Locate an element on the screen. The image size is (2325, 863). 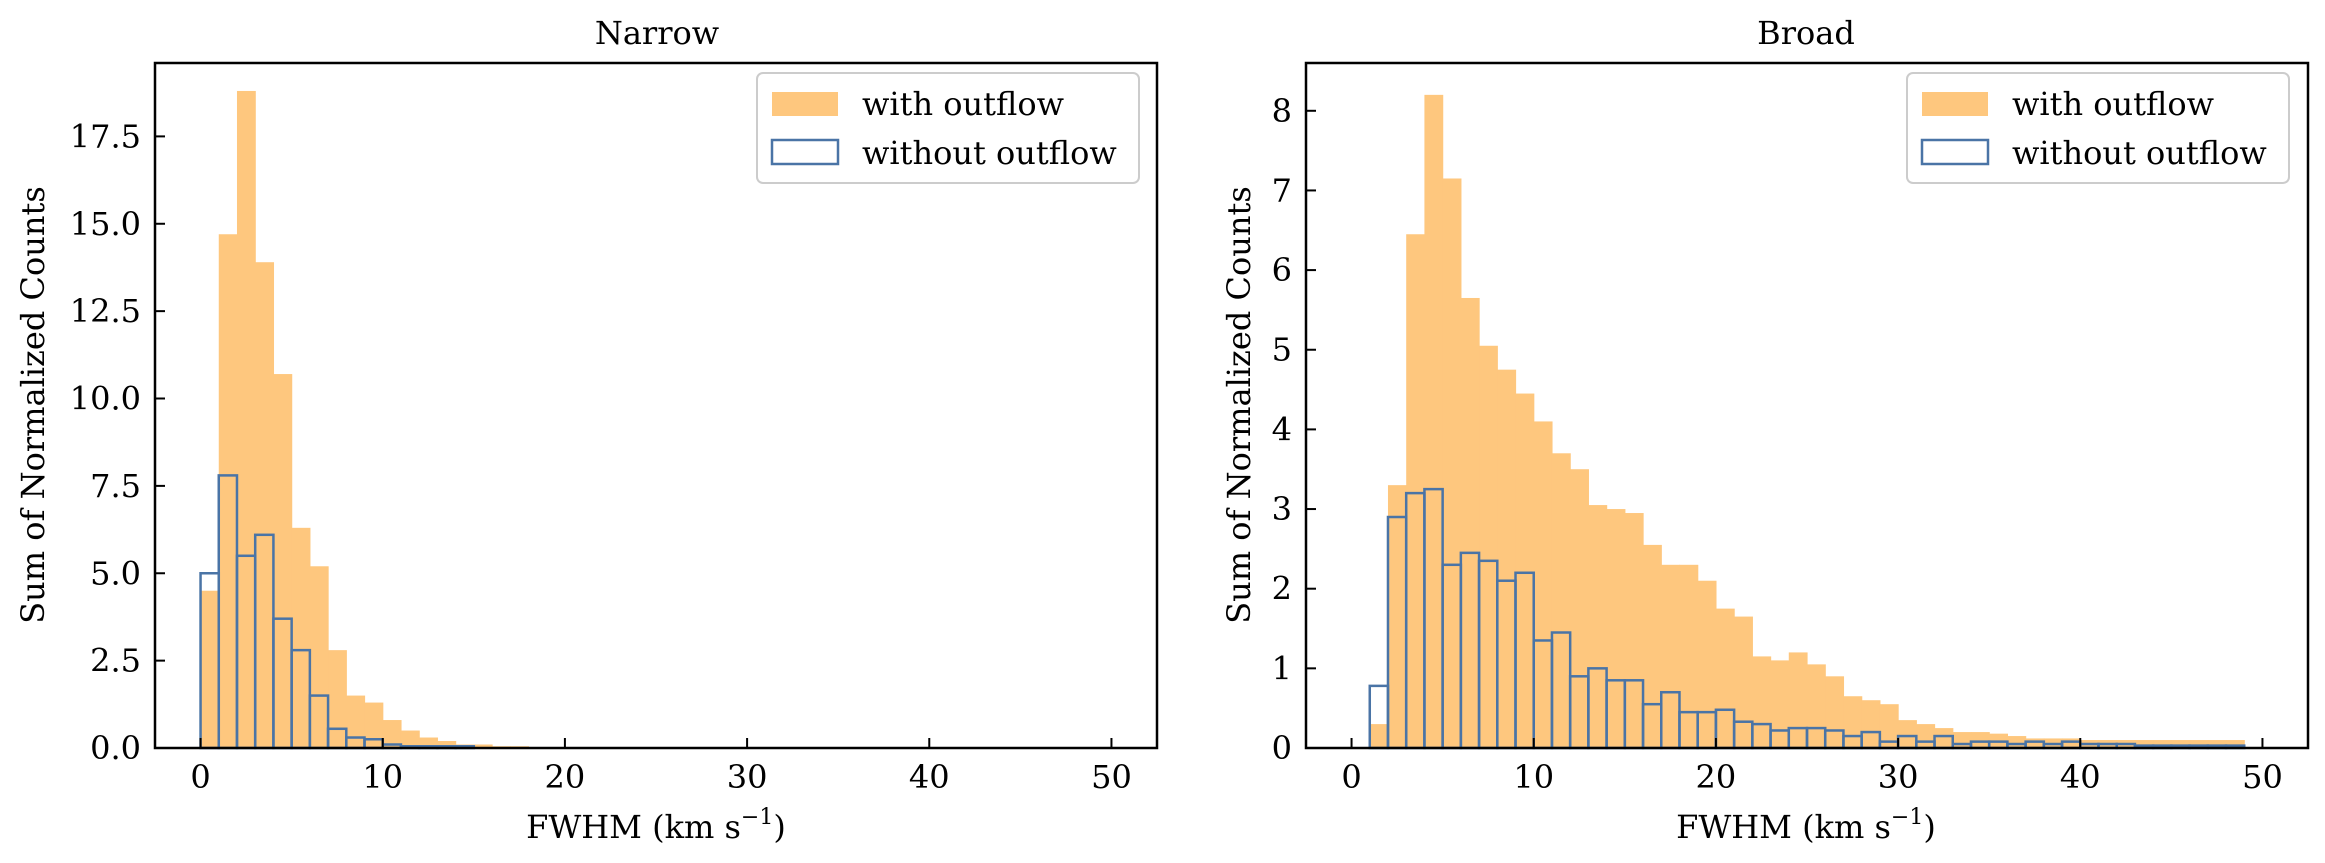
y-tick-label: 0 is located at coordinates (1282, 748).